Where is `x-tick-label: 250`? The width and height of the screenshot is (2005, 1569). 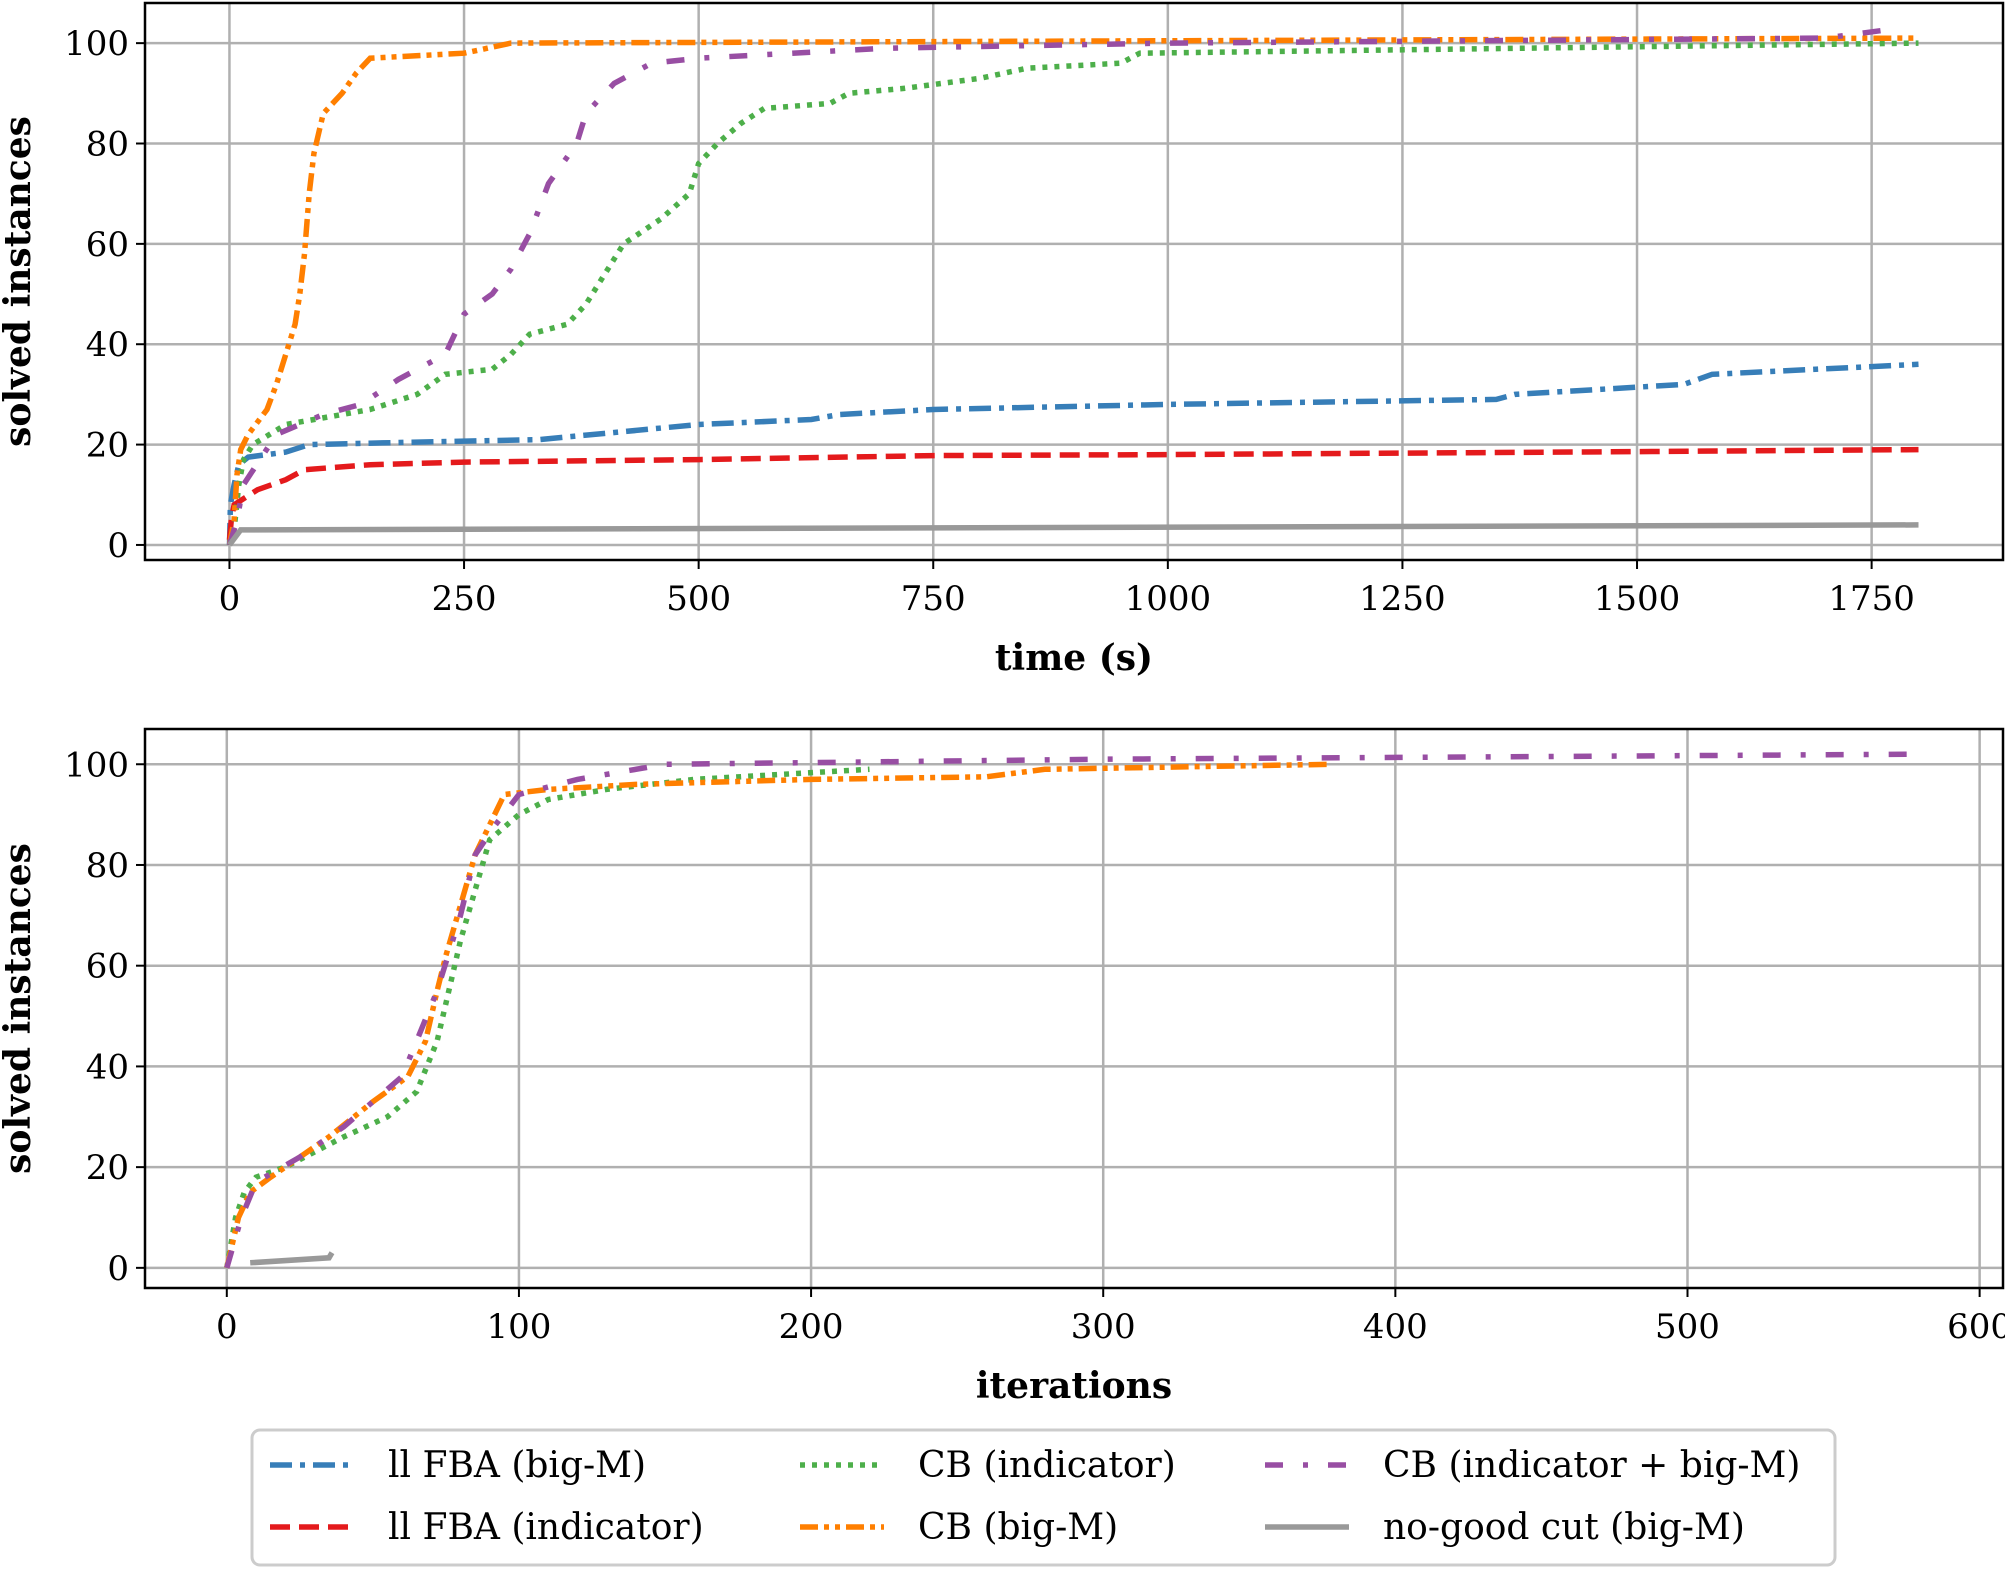
x-tick-label: 250 is located at coordinates (464, 599).